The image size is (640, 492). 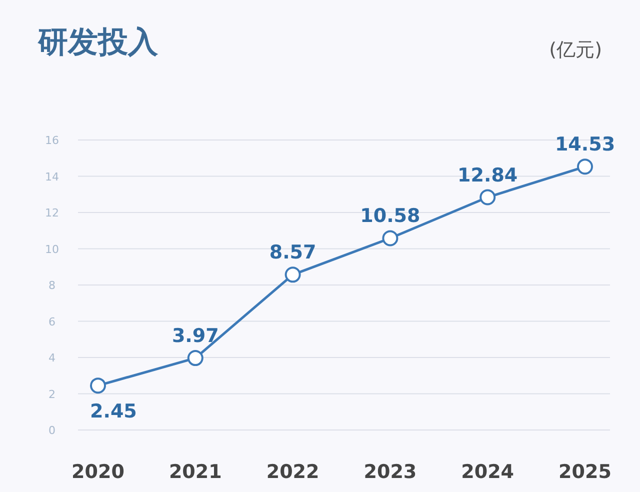 What do you see at coordinates (390, 216) in the screenshot?
I see `data-label: 10.58` at bounding box center [390, 216].